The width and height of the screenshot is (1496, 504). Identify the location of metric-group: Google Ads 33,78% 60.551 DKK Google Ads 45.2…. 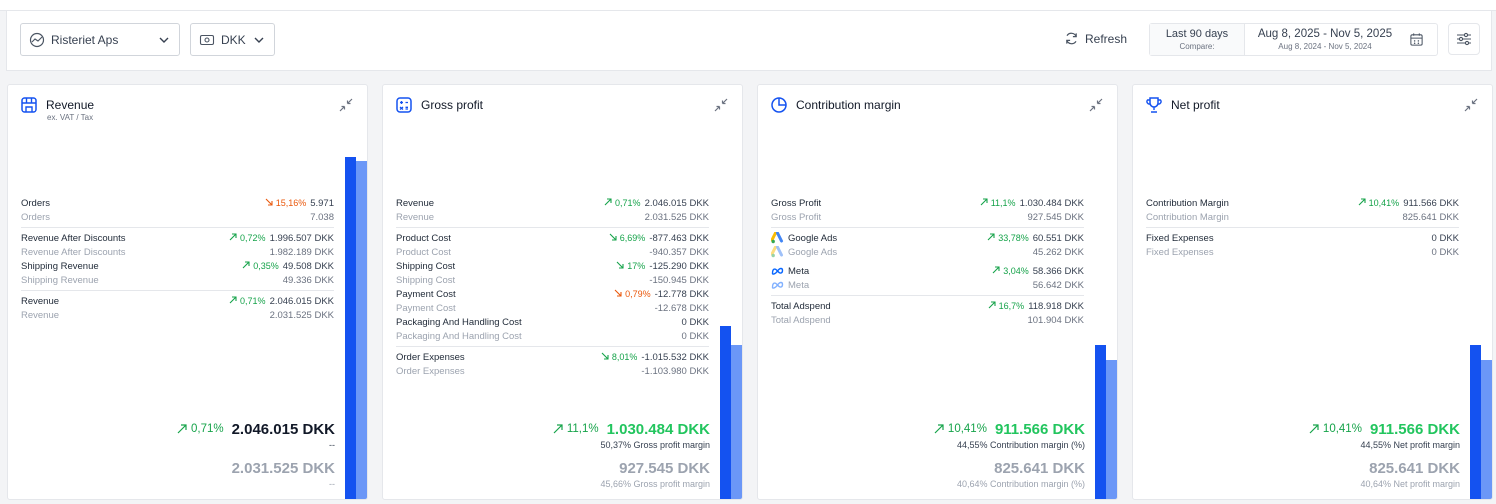
(927, 262).